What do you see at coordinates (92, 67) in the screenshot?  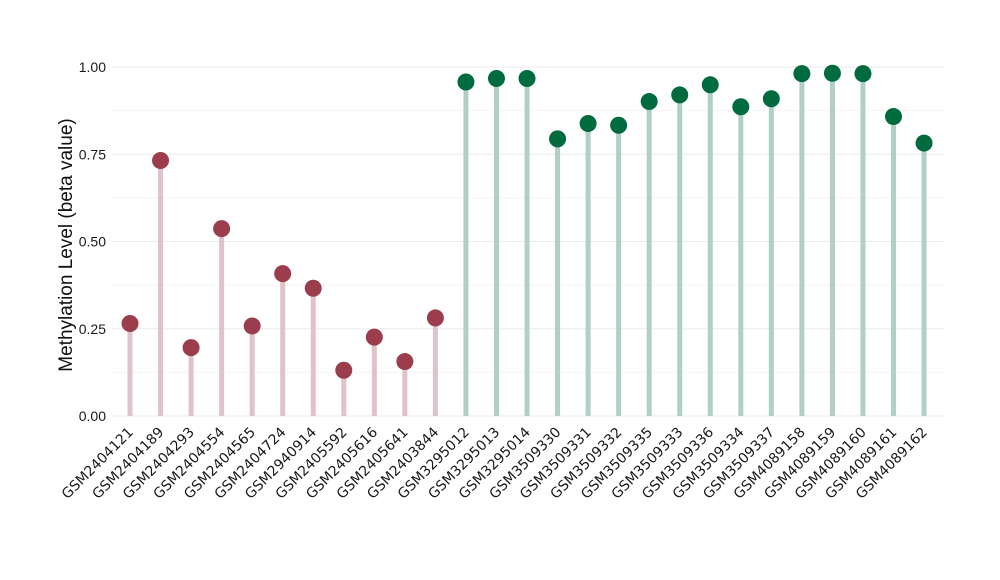 I see `y-tick-label: 1.00` at bounding box center [92, 67].